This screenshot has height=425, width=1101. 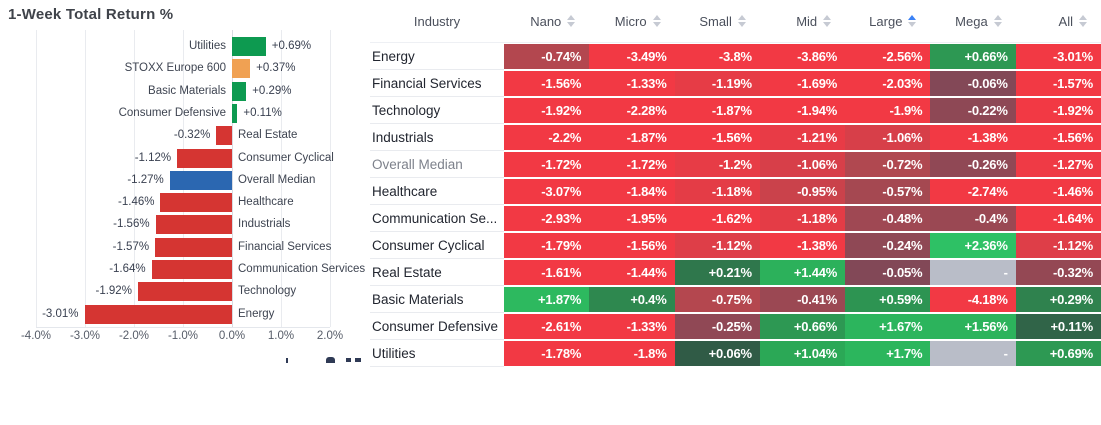 What do you see at coordinates (802, 191) in the screenshot?
I see `heatmap-cell: -0.95%` at bounding box center [802, 191].